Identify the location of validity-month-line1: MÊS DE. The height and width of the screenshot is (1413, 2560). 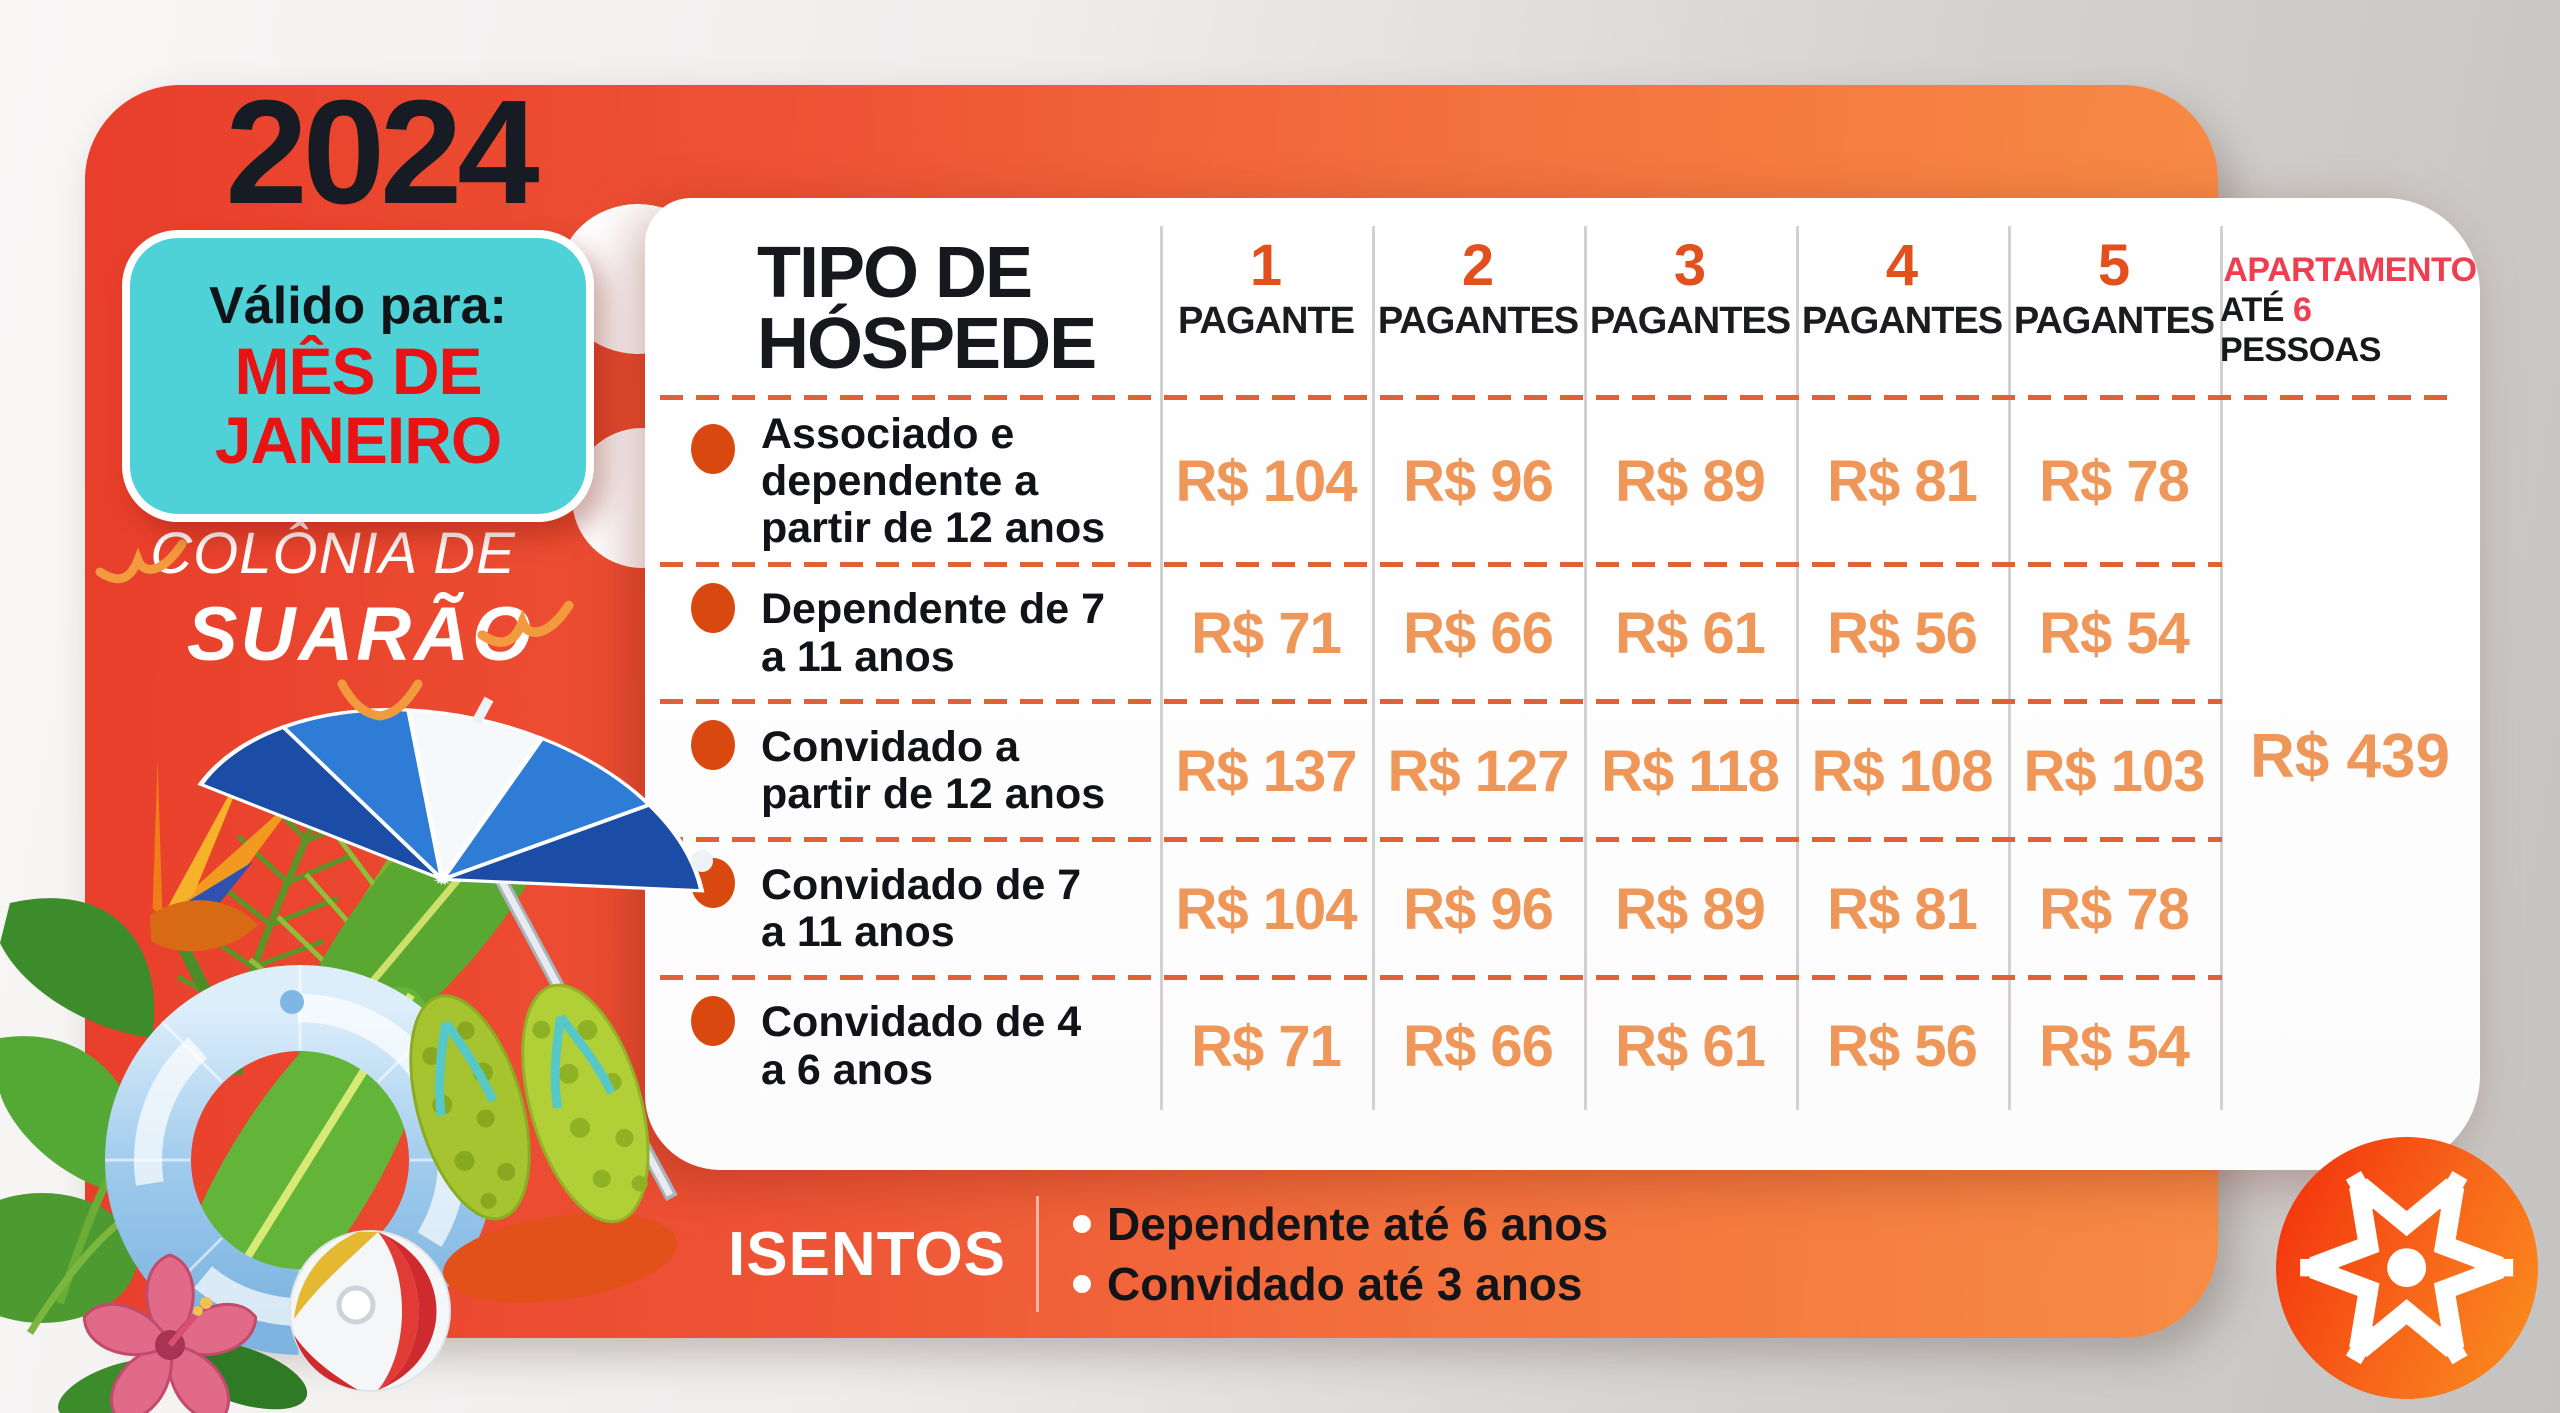
(358, 371).